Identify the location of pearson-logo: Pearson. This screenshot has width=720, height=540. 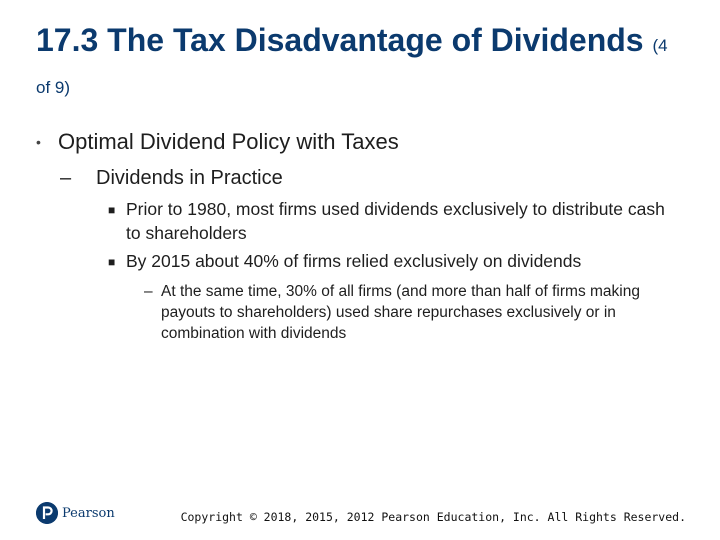
(75, 513).